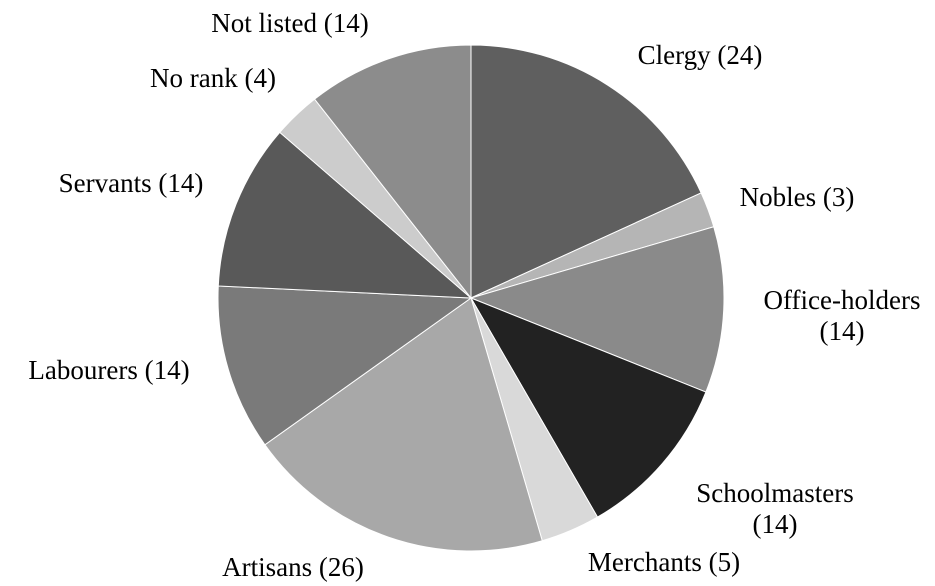 The image size is (935, 586). Describe the element at coordinates (588, 407) in the screenshot. I see `pie-slice-schoolmasters` at that location.